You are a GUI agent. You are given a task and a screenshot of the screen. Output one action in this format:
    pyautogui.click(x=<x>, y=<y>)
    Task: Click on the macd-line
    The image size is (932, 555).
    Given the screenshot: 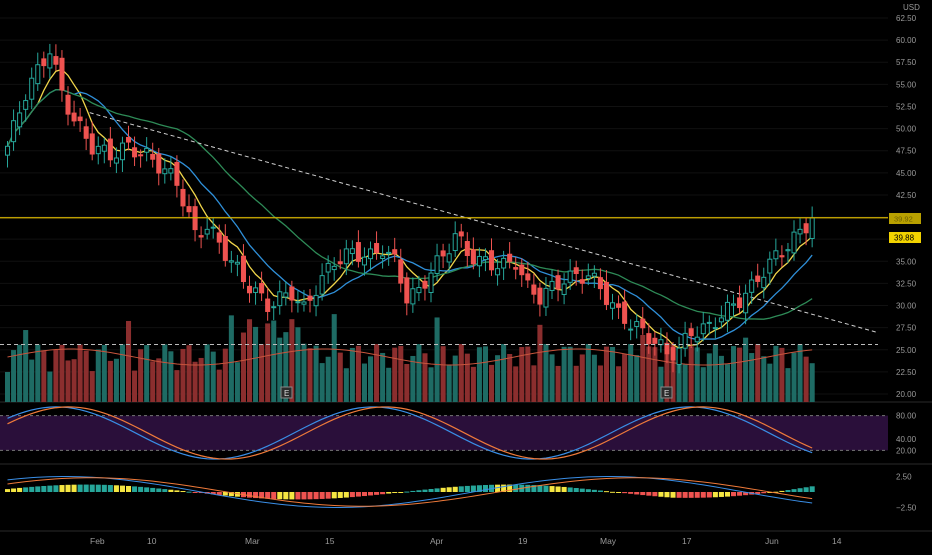 What is the action you would take?
    pyautogui.click(x=410, y=492)
    